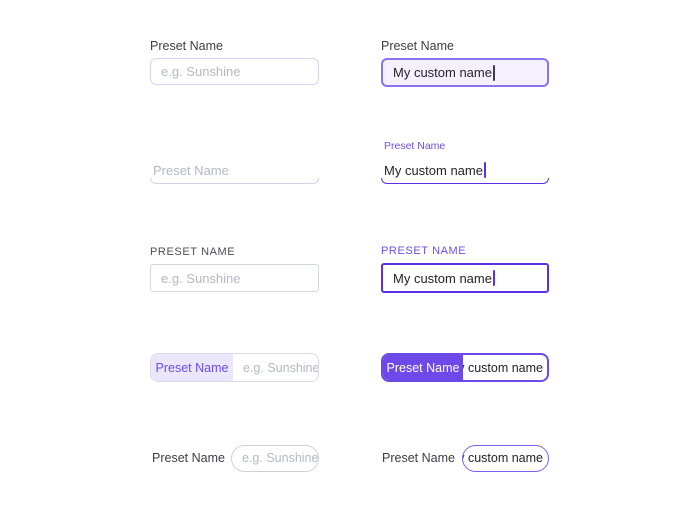  I want to click on field-inline-empty: Preset Name e.g. Sunshine, so click(234, 367).